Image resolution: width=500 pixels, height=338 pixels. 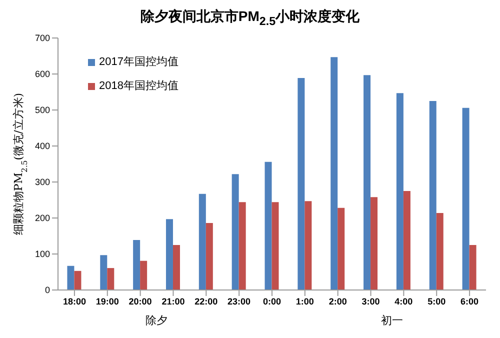 What do you see at coordinates (47, 290) in the screenshot?
I see `y-tick-label: 0` at bounding box center [47, 290].